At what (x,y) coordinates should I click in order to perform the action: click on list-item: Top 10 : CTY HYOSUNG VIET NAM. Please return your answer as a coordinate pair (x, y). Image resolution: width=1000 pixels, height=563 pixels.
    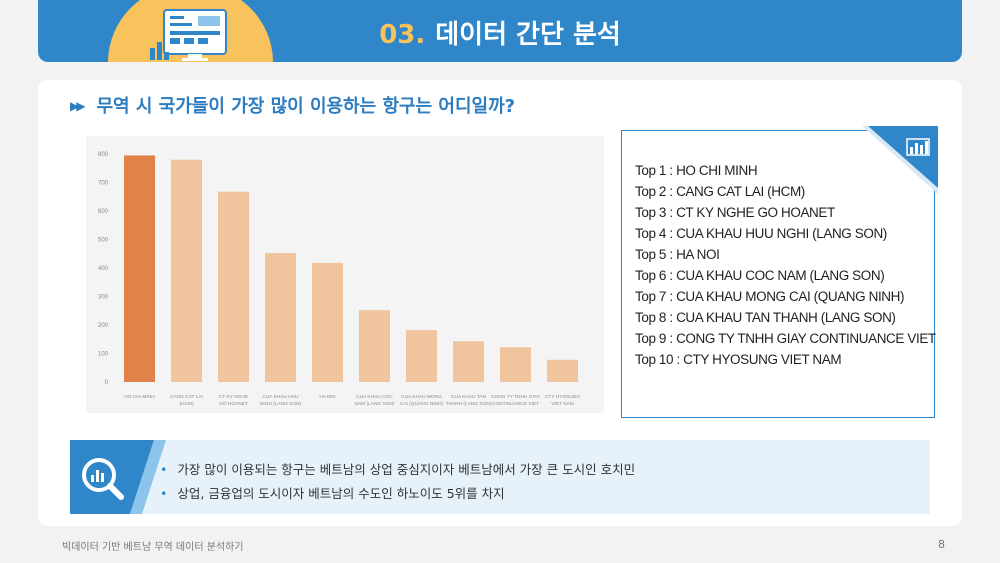
    Looking at the image, I should click on (738, 359).